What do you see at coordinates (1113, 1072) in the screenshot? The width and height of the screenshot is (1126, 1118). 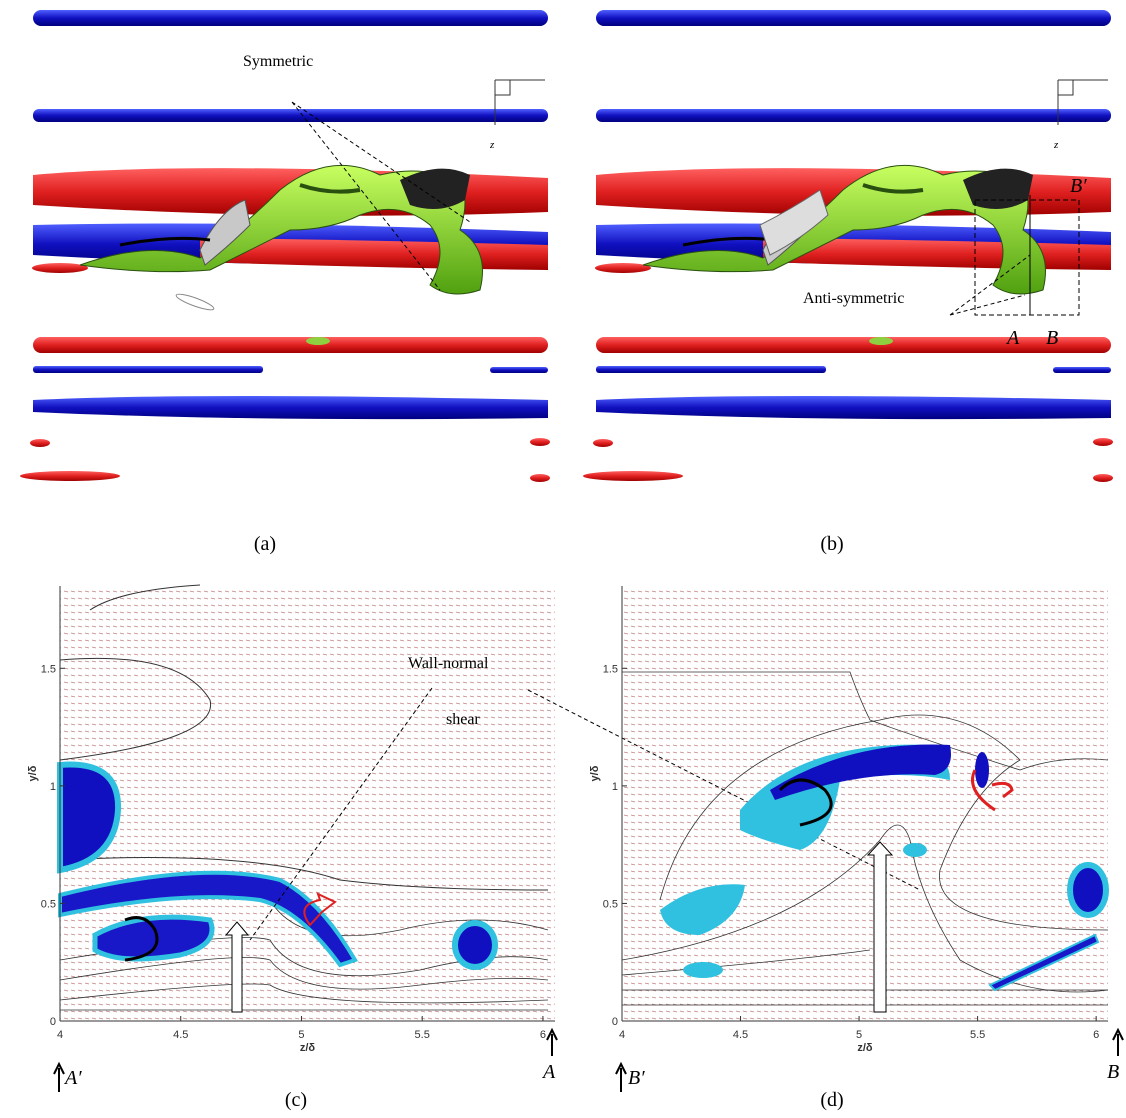 I see `section-end: B` at bounding box center [1113, 1072].